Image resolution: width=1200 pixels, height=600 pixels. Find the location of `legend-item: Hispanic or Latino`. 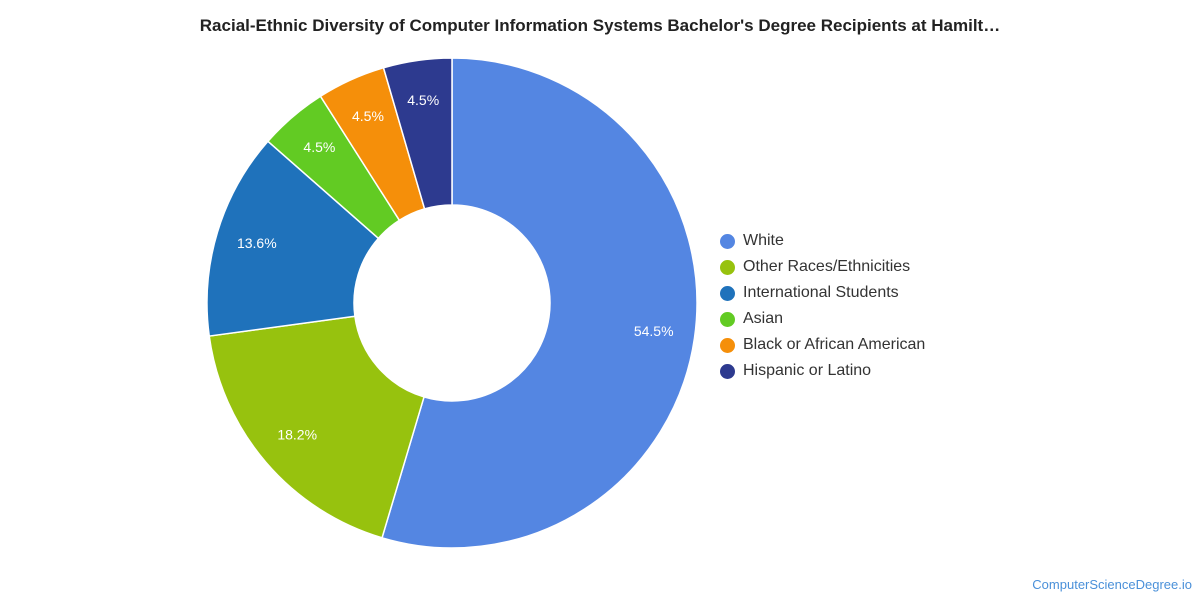

legend-item: Hispanic or Latino is located at coordinates (822, 371).